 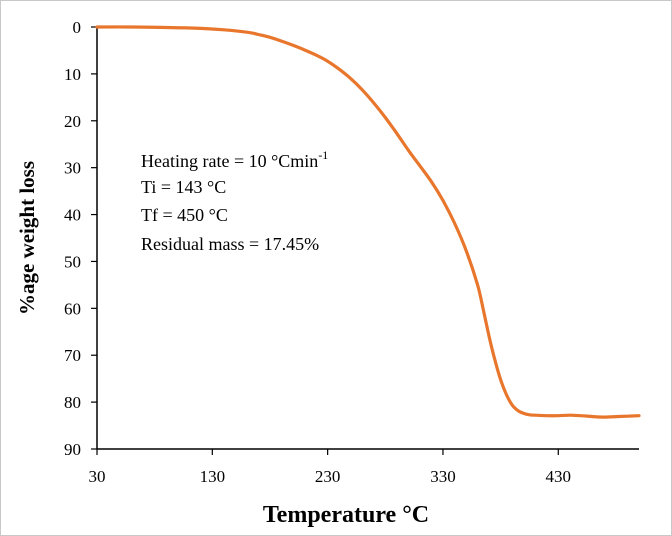 What do you see at coordinates (72, 355) in the screenshot?
I see `y-tick-label: 70` at bounding box center [72, 355].